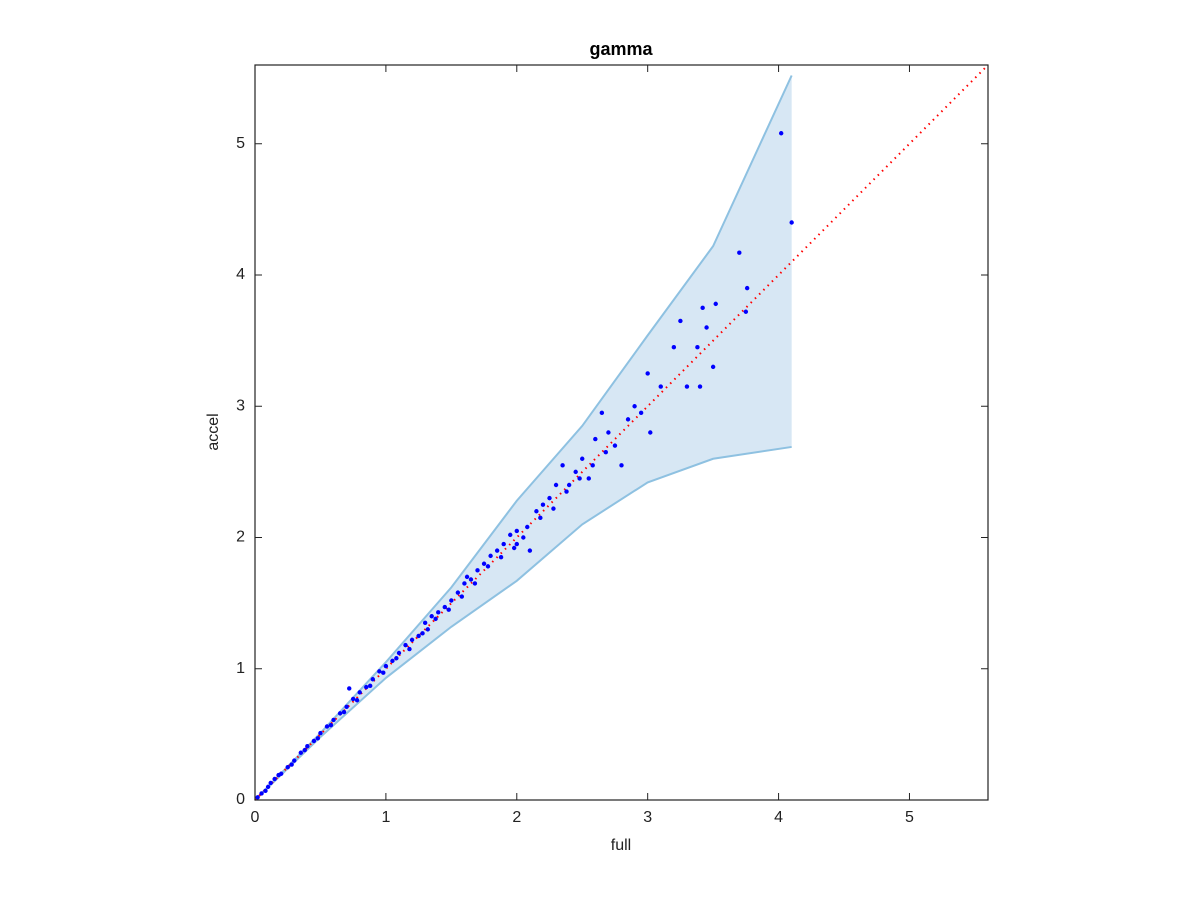 This screenshot has width=1200, height=900. Describe the element at coordinates (385, 817) in the screenshot. I see `x-tick-label: 1` at that location.